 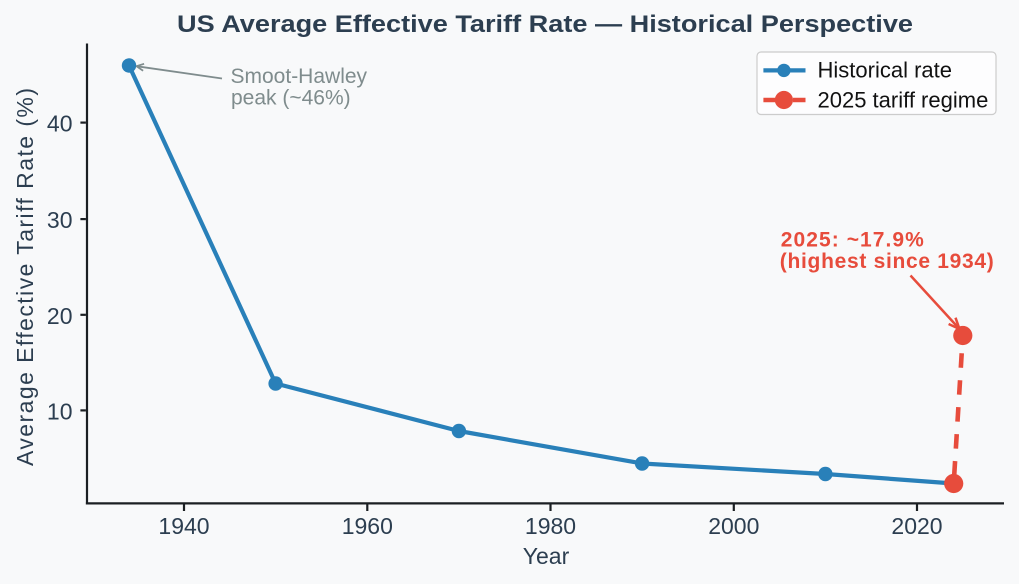 What do you see at coordinates (183, 526) in the screenshot?
I see `svg-text: 1940` at bounding box center [183, 526].